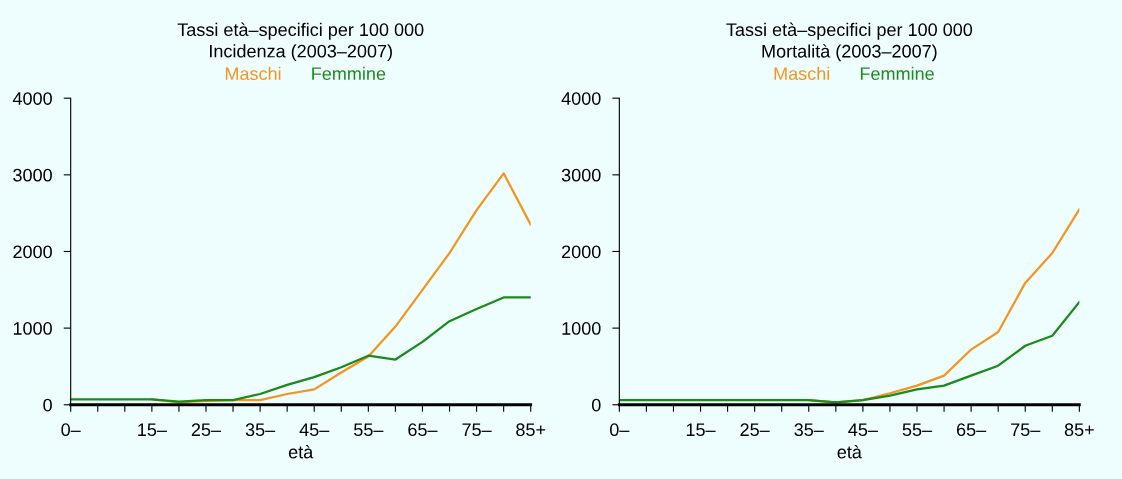  I want to click on chart-subtitle: Mortalità (2003–2007), so click(849, 53).